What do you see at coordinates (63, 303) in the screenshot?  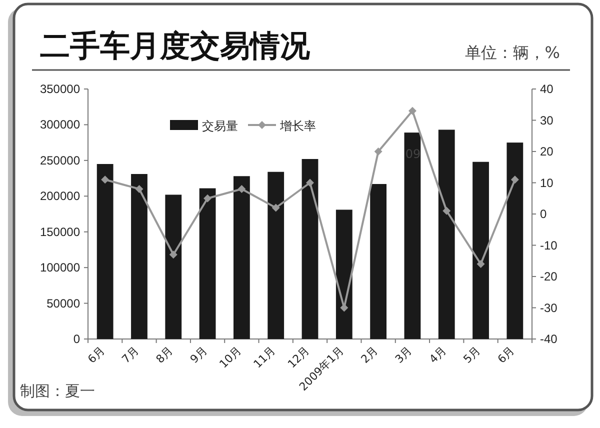 I see `y-tick-label: 50000` at bounding box center [63, 303].